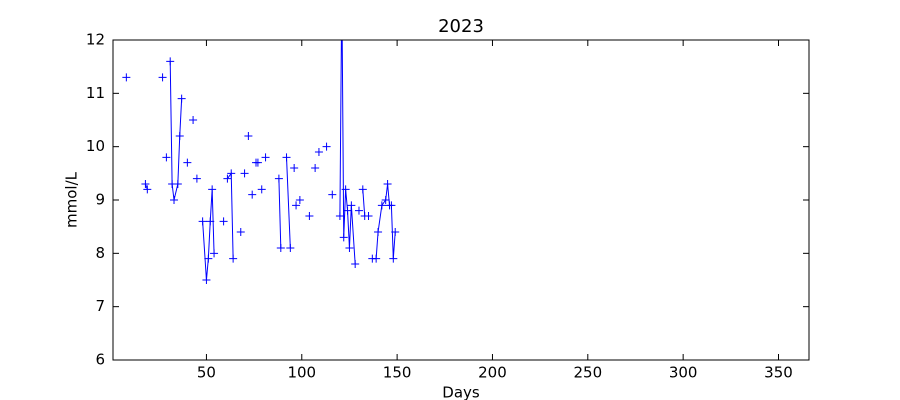  What do you see at coordinates (100, 306) in the screenshot?
I see `y-tick-label: 7` at bounding box center [100, 306].